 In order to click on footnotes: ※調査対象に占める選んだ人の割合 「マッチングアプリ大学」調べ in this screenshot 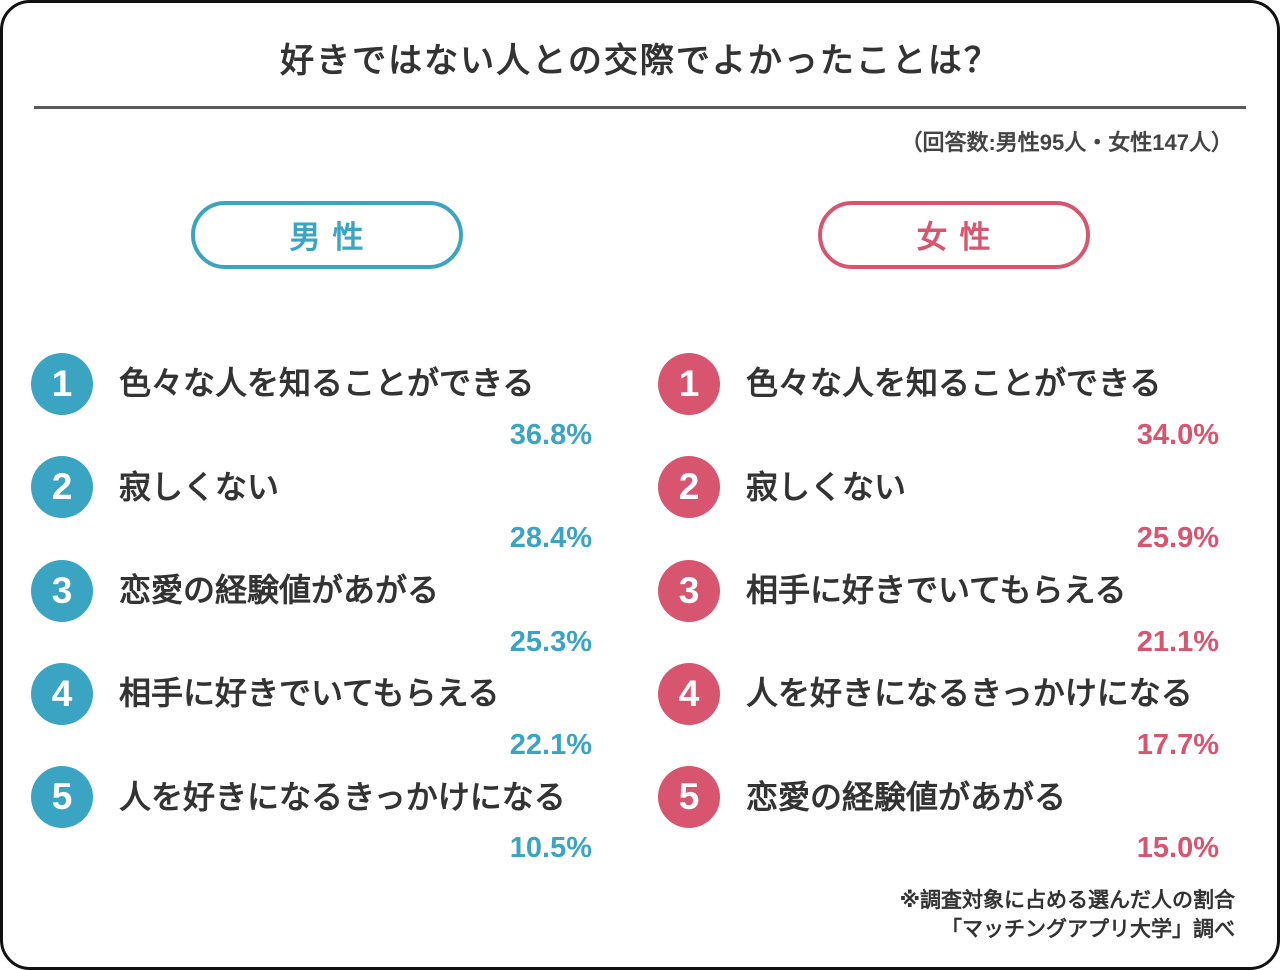, I will do `click(640, 915)`.